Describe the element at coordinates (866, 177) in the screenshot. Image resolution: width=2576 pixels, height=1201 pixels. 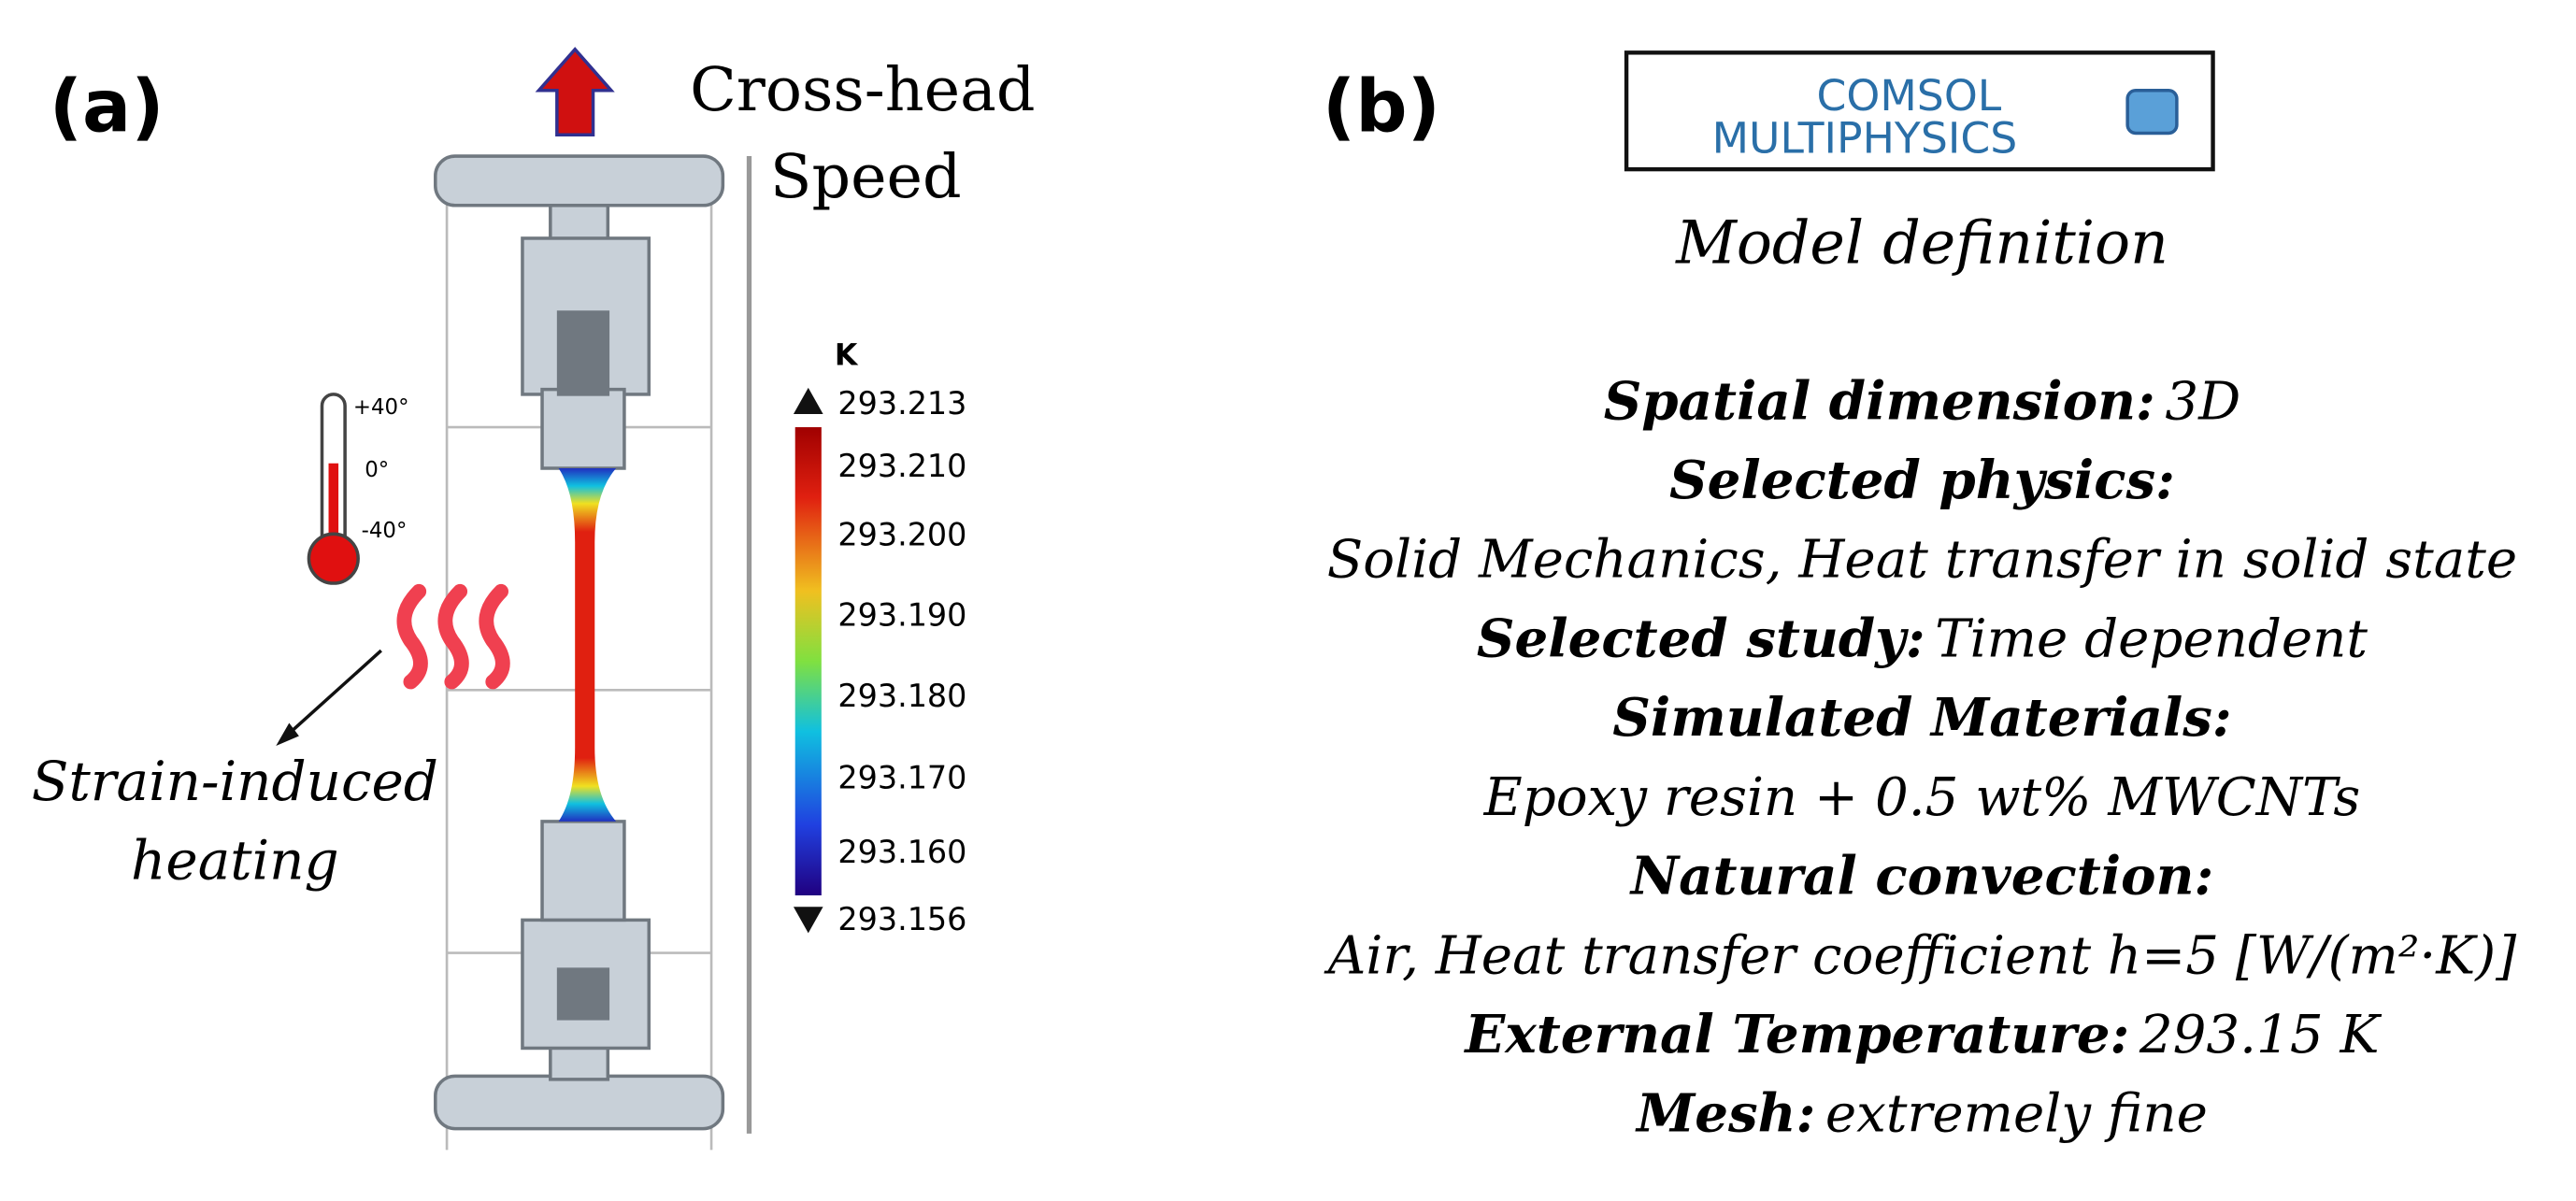
I see `label: Speed` at that location.